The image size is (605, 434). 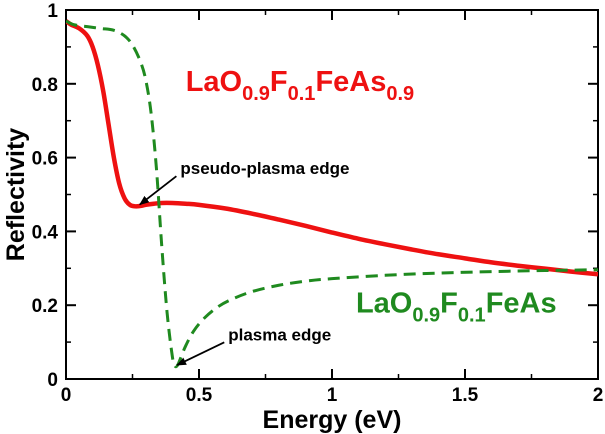 I want to click on y-tick-label: 0.4, so click(x=45, y=232).